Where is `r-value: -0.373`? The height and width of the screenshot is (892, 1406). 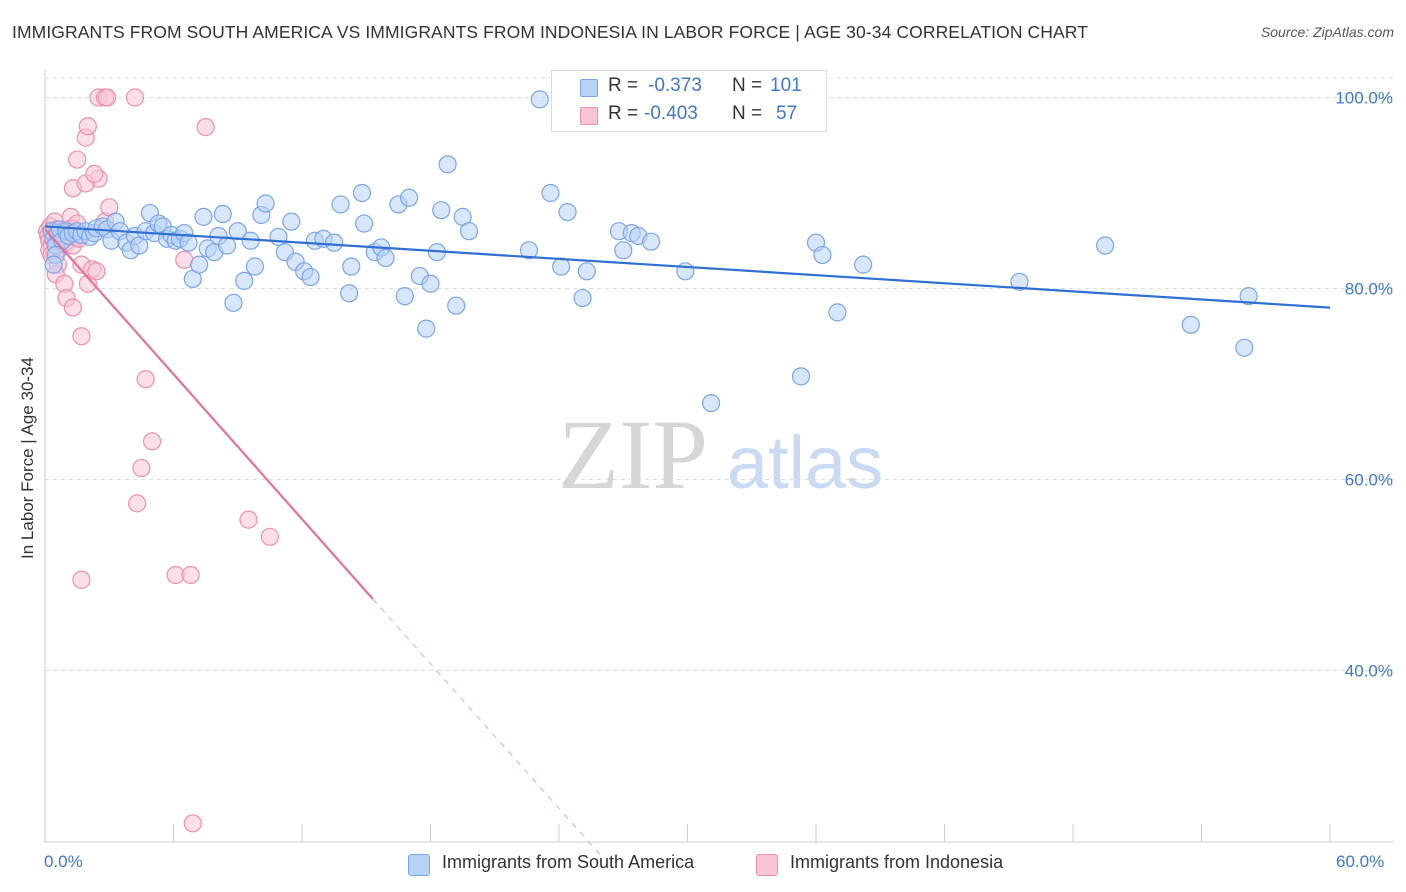
r-value: -0.373 is located at coordinates (675, 85).